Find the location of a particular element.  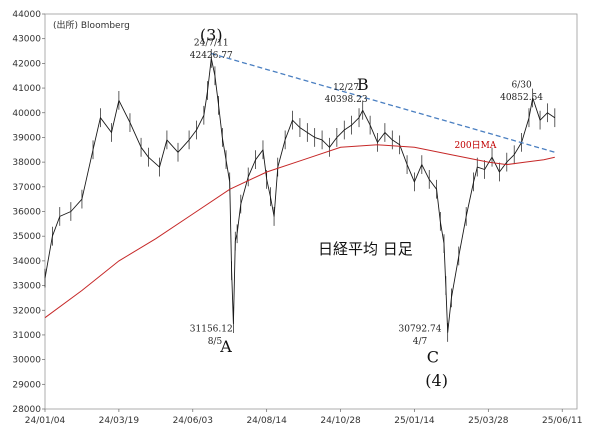

y-tick-label: 40000 is located at coordinates (26, 114).